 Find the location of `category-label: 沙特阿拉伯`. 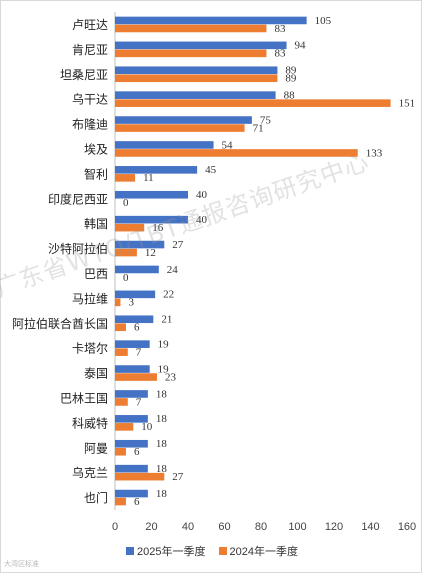

category-label: 沙特阿拉伯 is located at coordinates (78, 248).